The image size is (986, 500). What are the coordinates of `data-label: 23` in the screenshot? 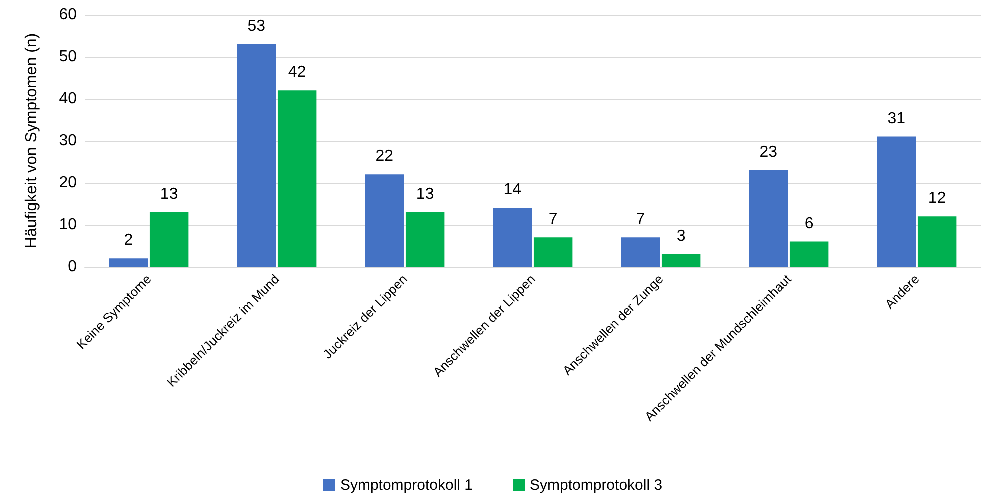 It's located at (769, 152).